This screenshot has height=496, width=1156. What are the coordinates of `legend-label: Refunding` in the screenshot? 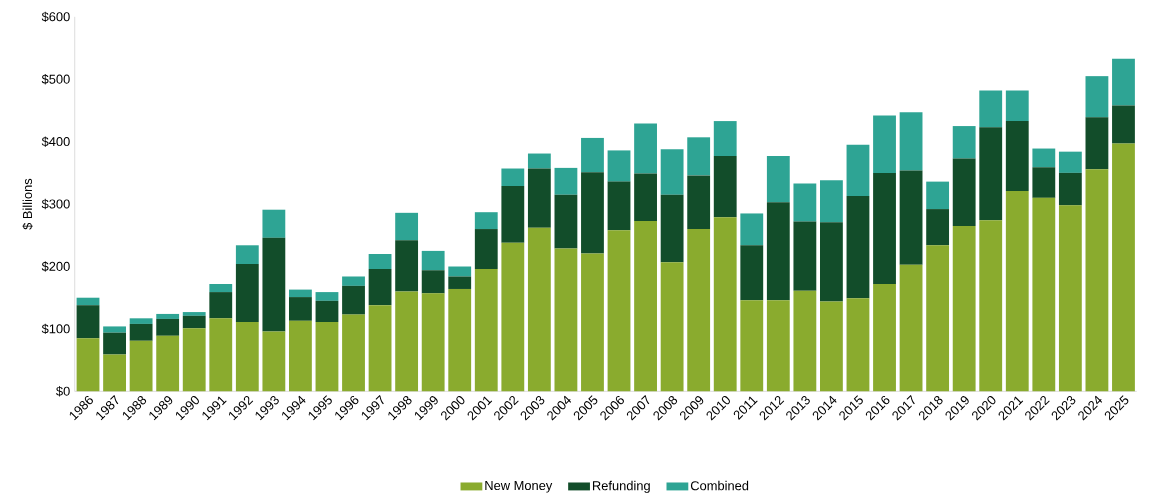 It's located at (621, 486).